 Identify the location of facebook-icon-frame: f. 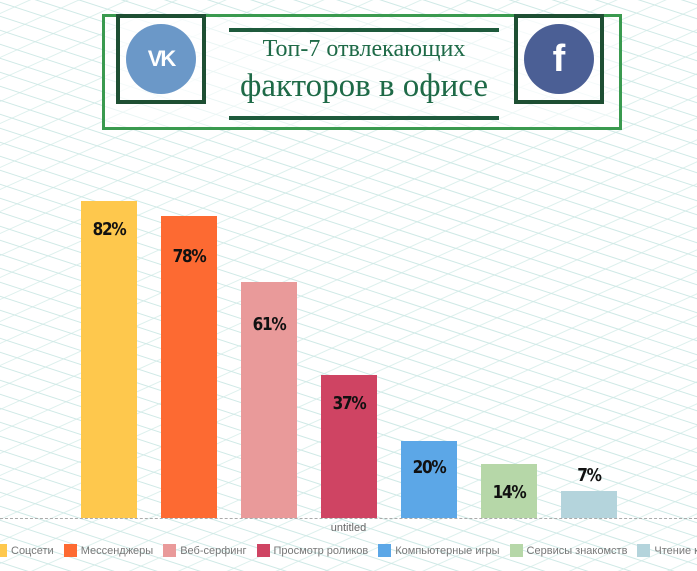
(559, 59).